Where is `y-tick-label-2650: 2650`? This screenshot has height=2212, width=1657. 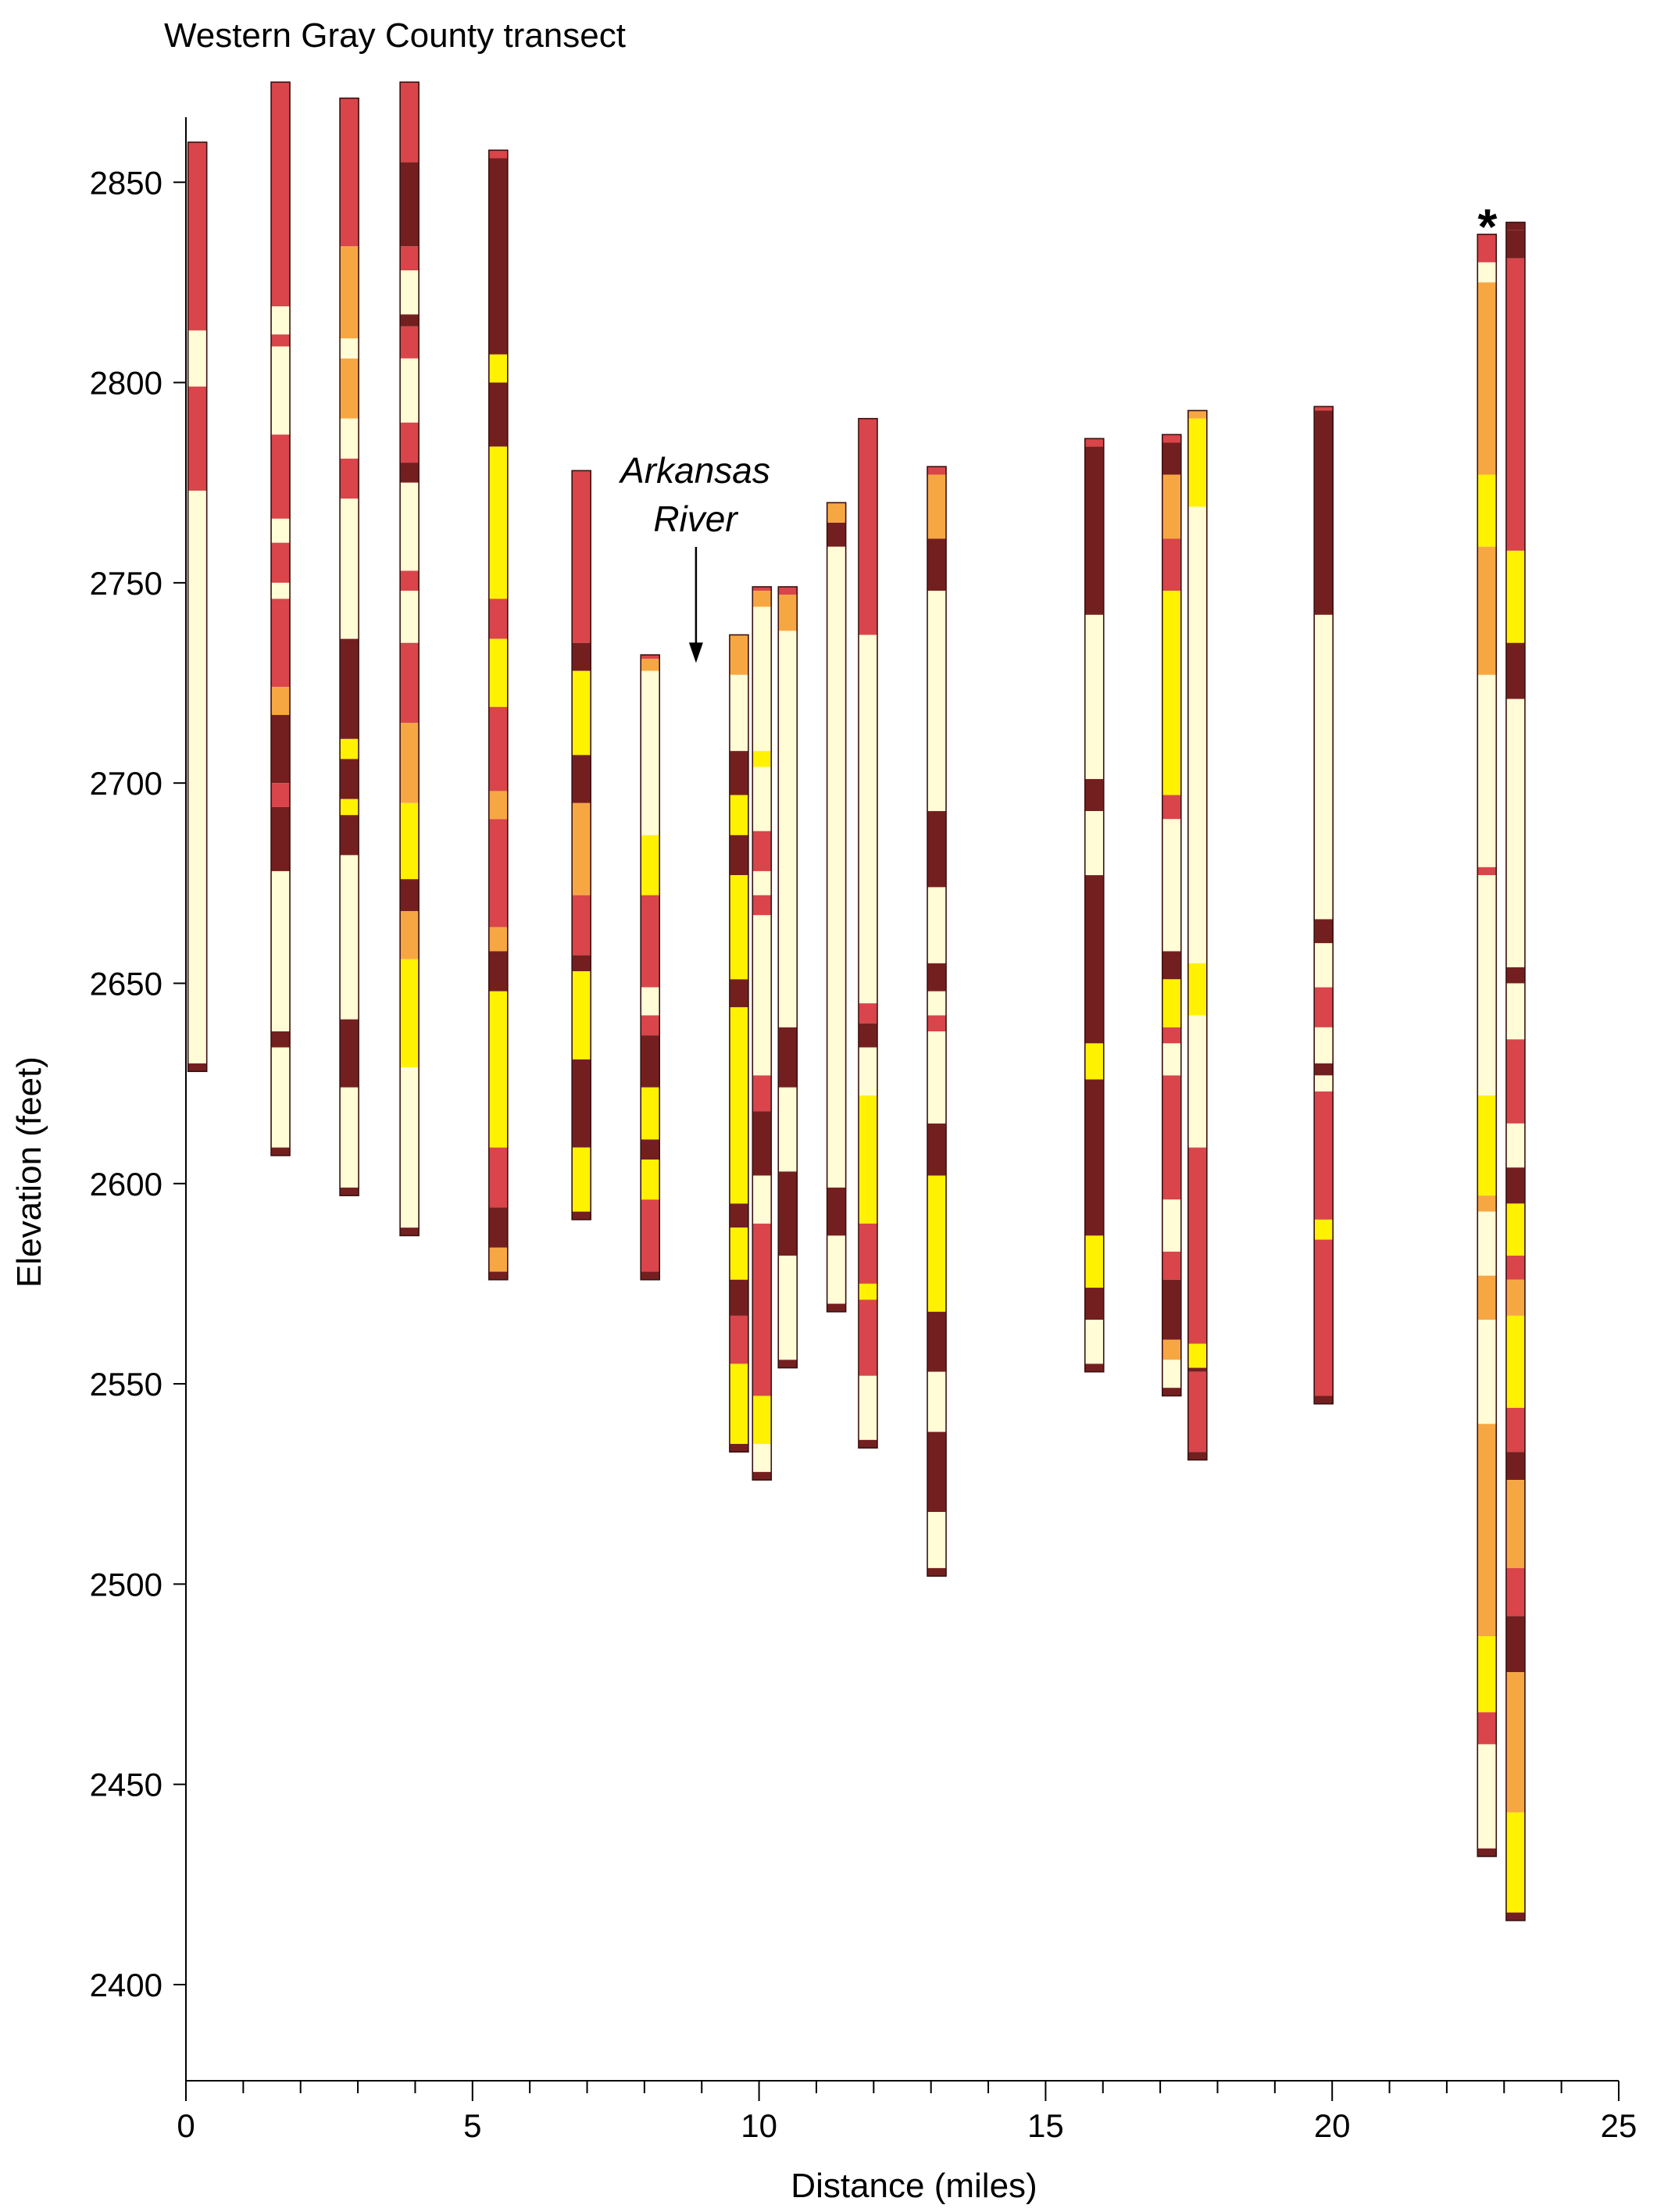
y-tick-label-2650: 2650 is located at coordinates (126, 983).